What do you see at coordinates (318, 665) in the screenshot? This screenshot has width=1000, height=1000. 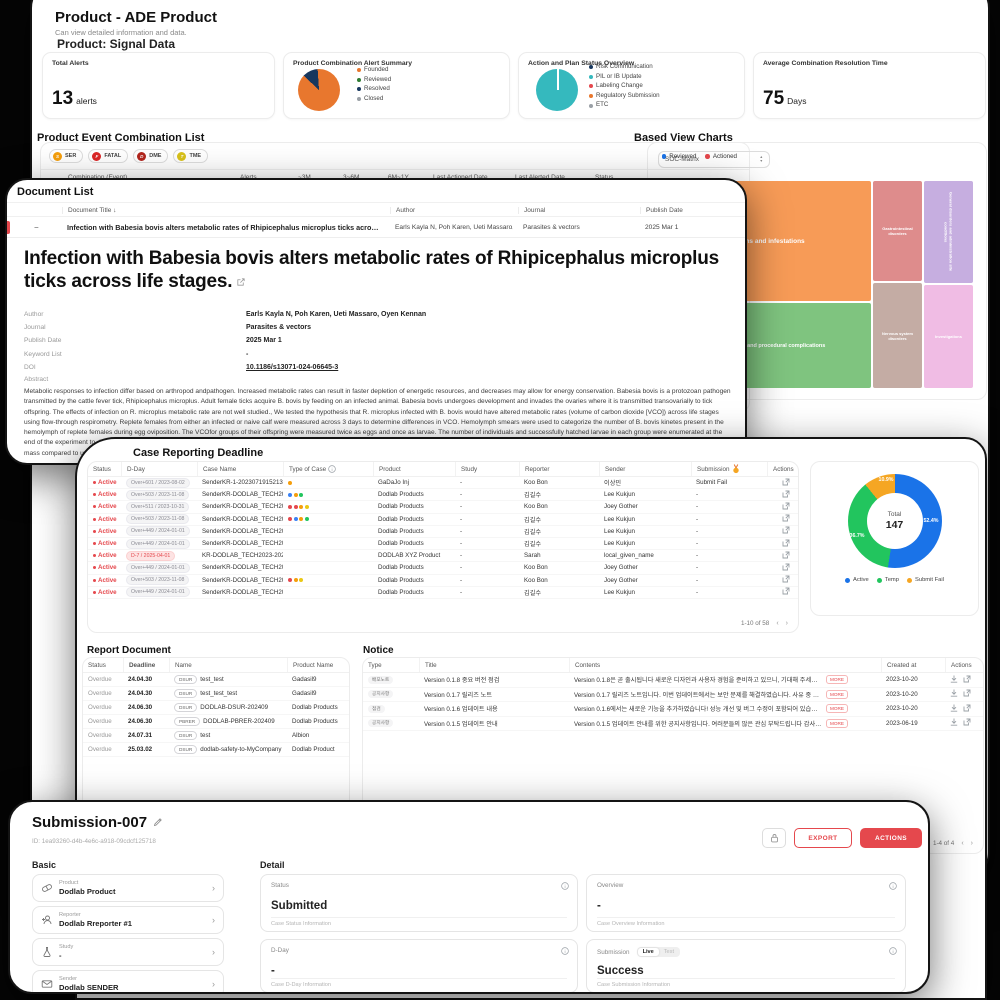 I see `report-column-header: Product Name` at bounding box center [318, 665].